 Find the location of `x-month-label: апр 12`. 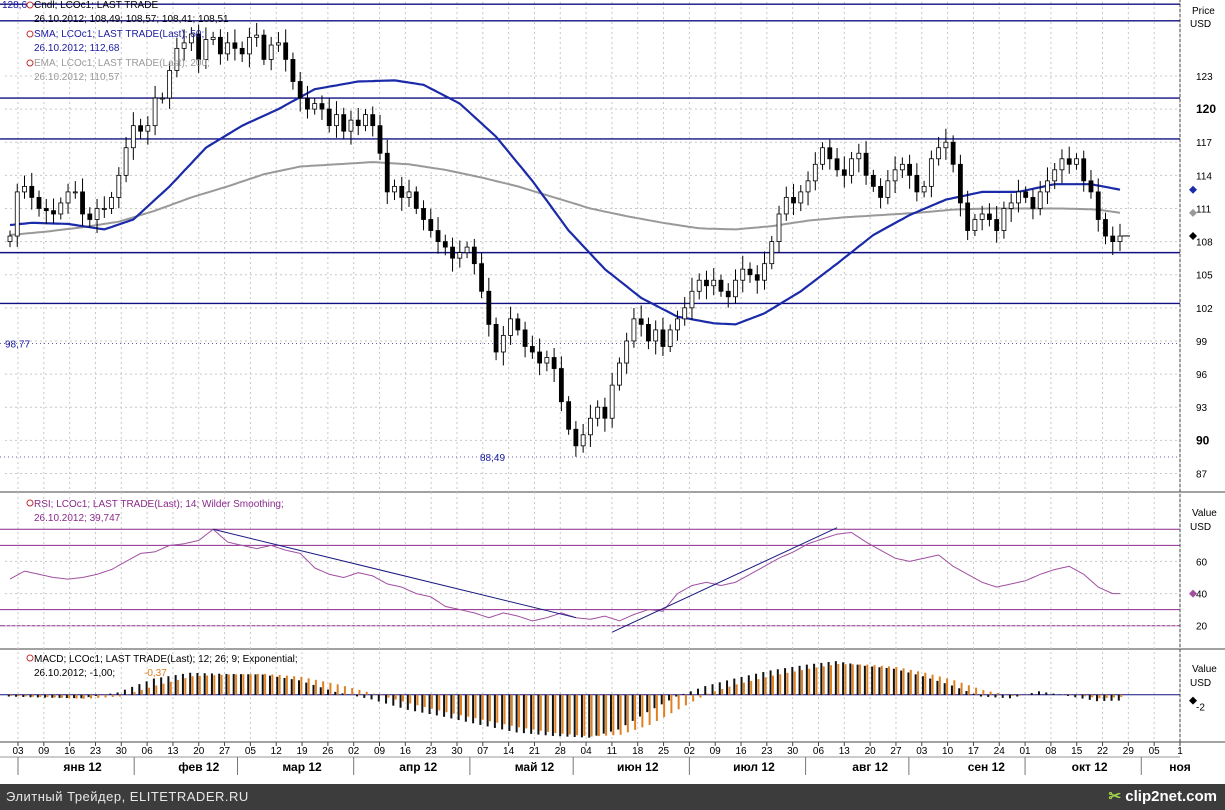

x-month-label: апр 12 is located at coordinates (418, 767).